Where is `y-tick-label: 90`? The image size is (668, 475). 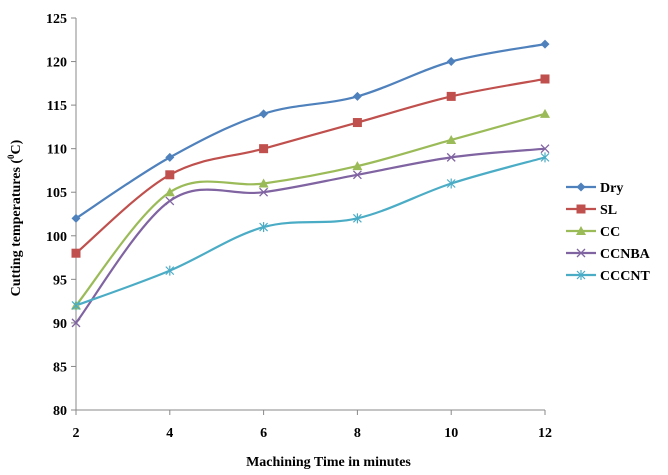
y-tick-label: 90 is located at coordinates (60, 324).